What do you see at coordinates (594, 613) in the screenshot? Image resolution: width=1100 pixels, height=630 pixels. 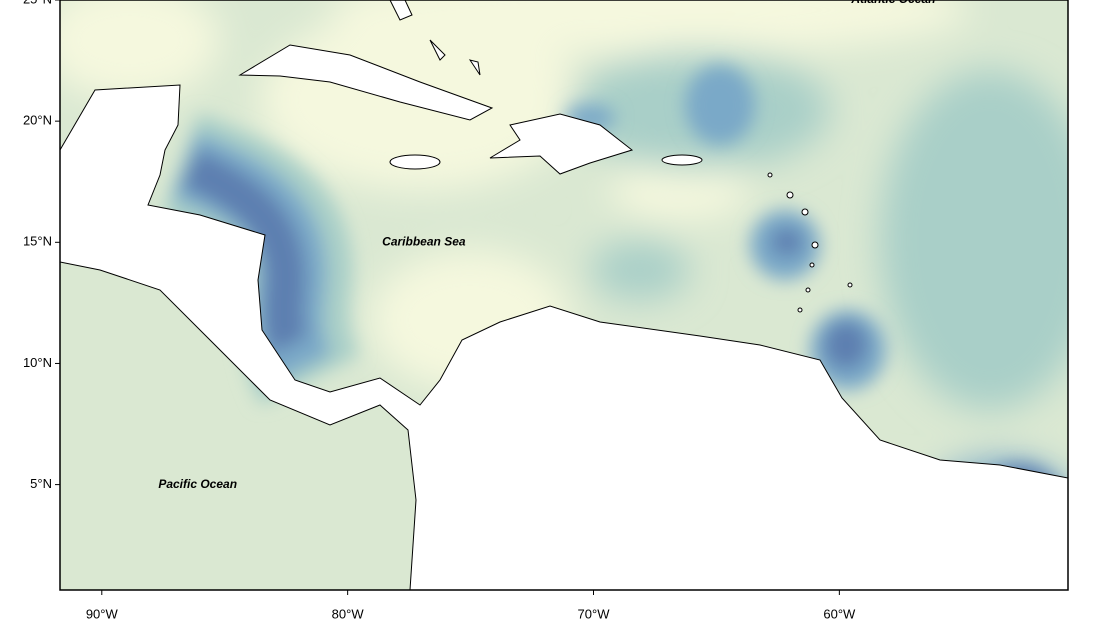 I see `x-tick-label: 70°W` at bounding box center [594, 613].